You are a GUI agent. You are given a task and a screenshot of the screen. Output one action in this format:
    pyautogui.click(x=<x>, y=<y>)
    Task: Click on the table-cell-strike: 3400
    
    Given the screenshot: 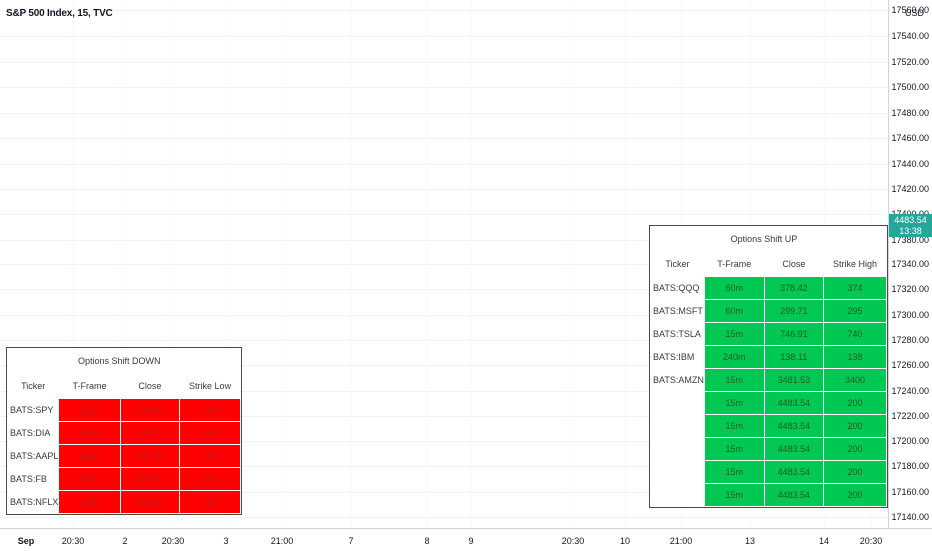 What is the action you would take?
    pyautogui.click(x=855, y=380)
    